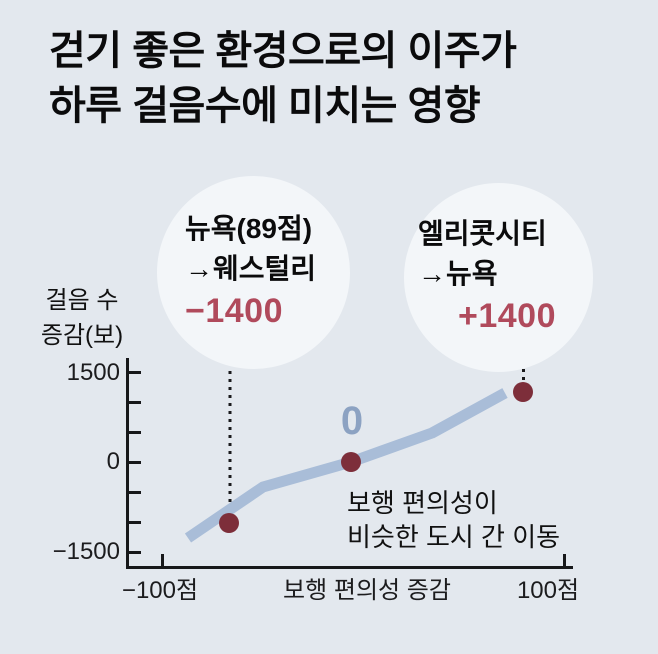 Image resolution: width=658 pixels, height=654 pixels. What do you see at coordinates (349, 567) in the screenshot?
I see `x-axis-line` at bounding box center [349, 567].